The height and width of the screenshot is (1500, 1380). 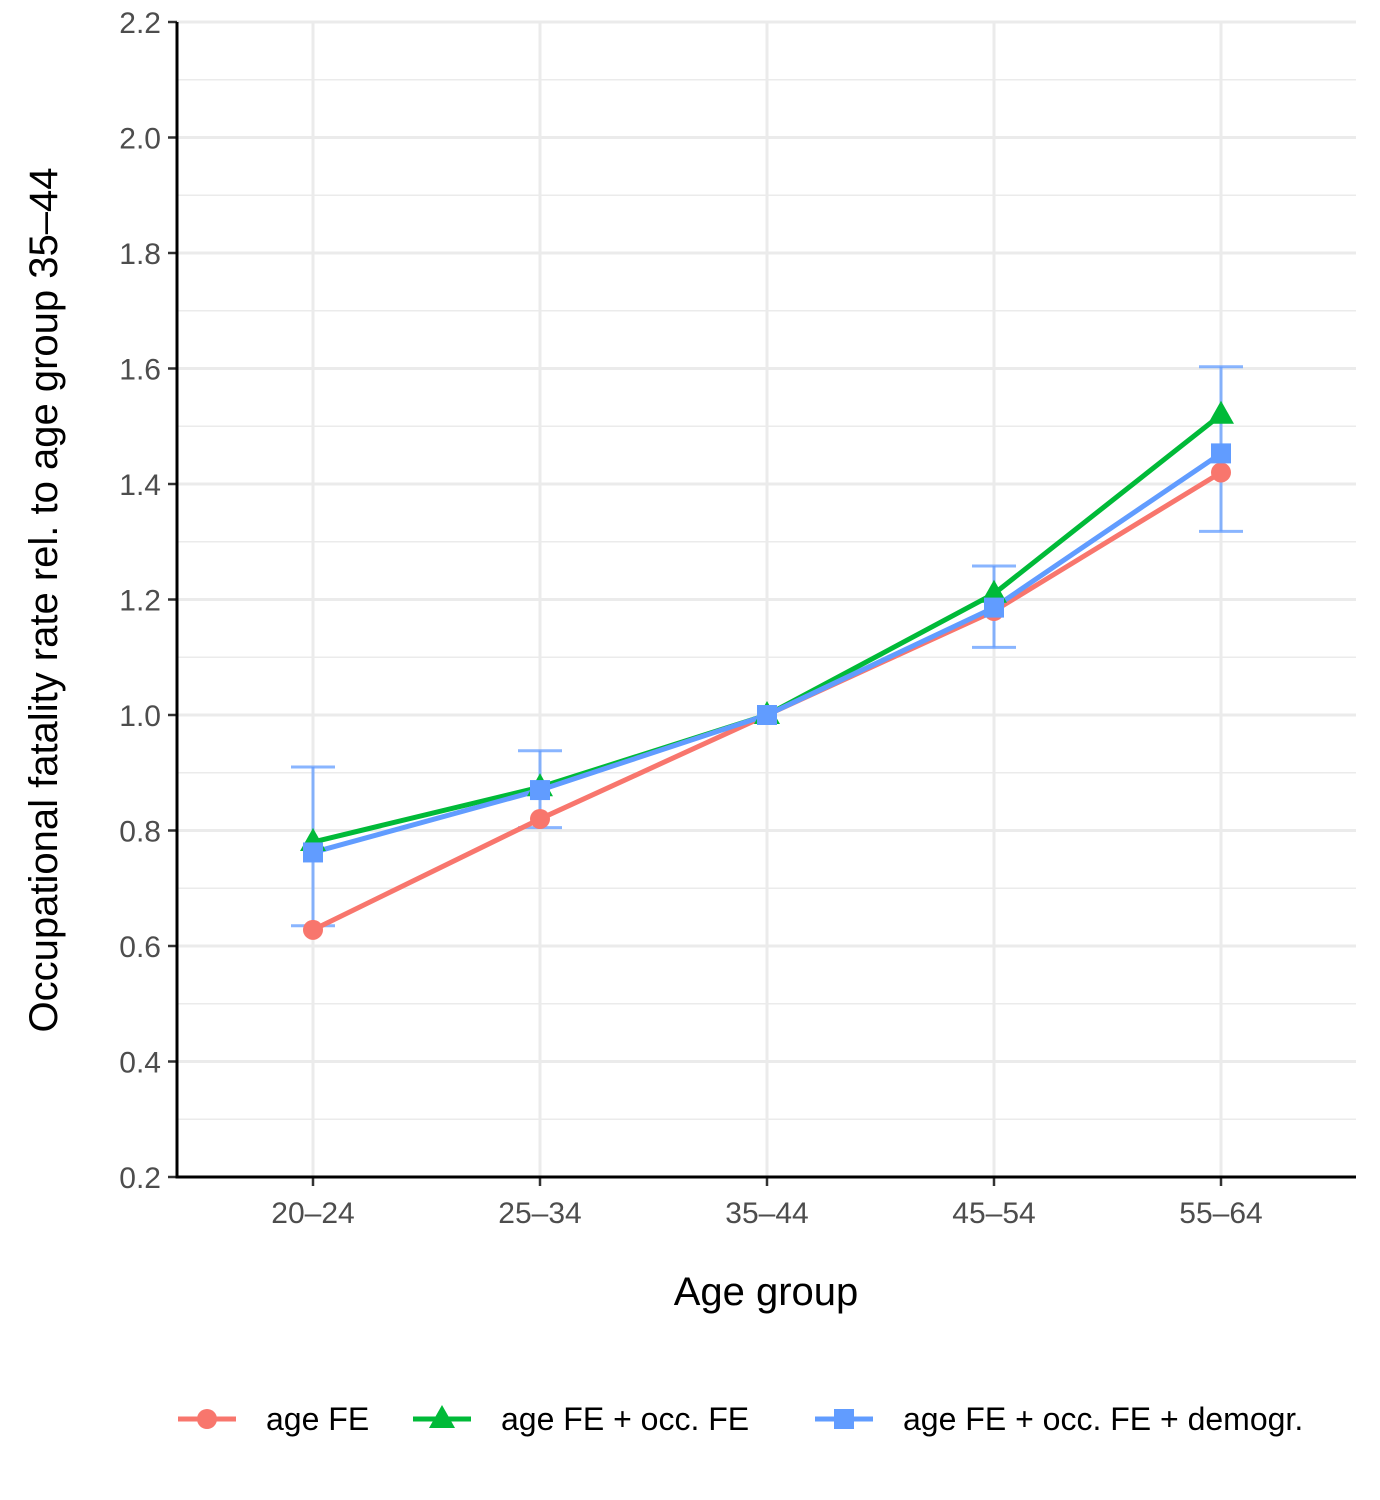 I want to click on legend-label: age FE + occ. FE + demogr., so click(x=1103, y=1419).